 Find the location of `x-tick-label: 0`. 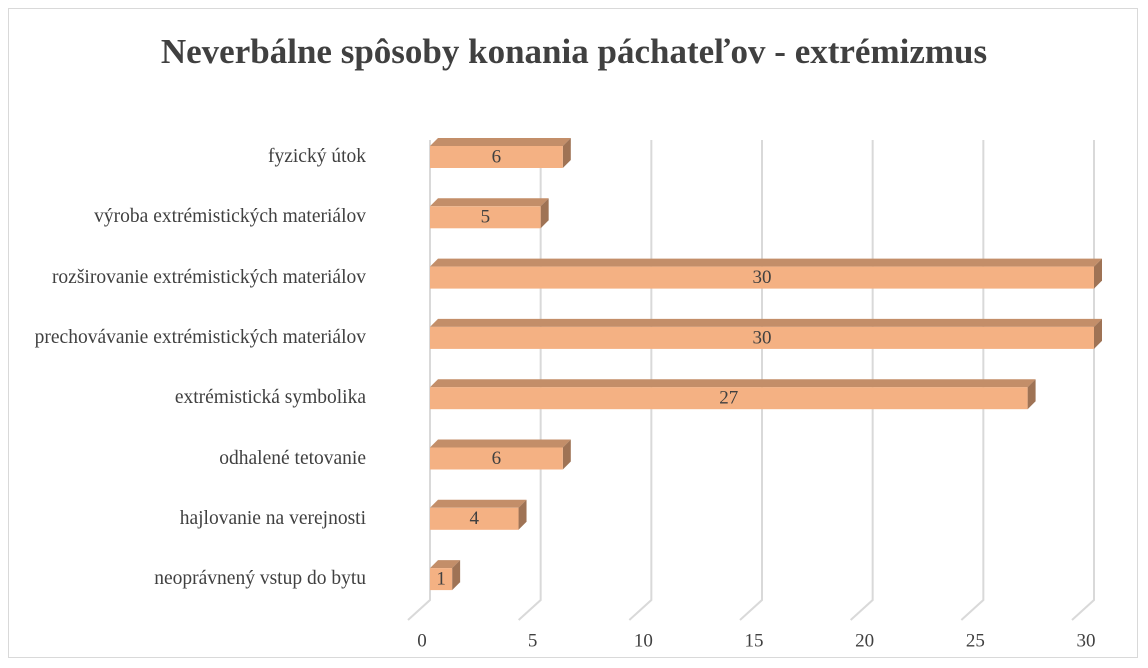

x-tick-label: 0 is located at coordinates (422, 640).